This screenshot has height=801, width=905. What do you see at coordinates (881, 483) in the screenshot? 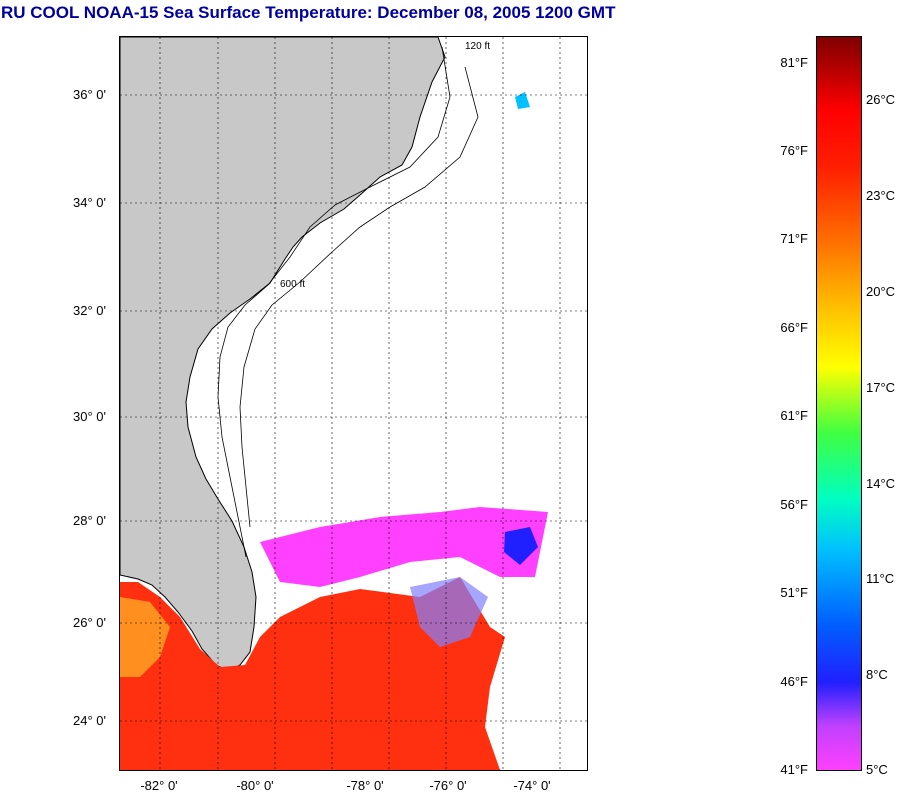
I see `colorbar-c-label: 14°C` at bounding box center [881, 483].